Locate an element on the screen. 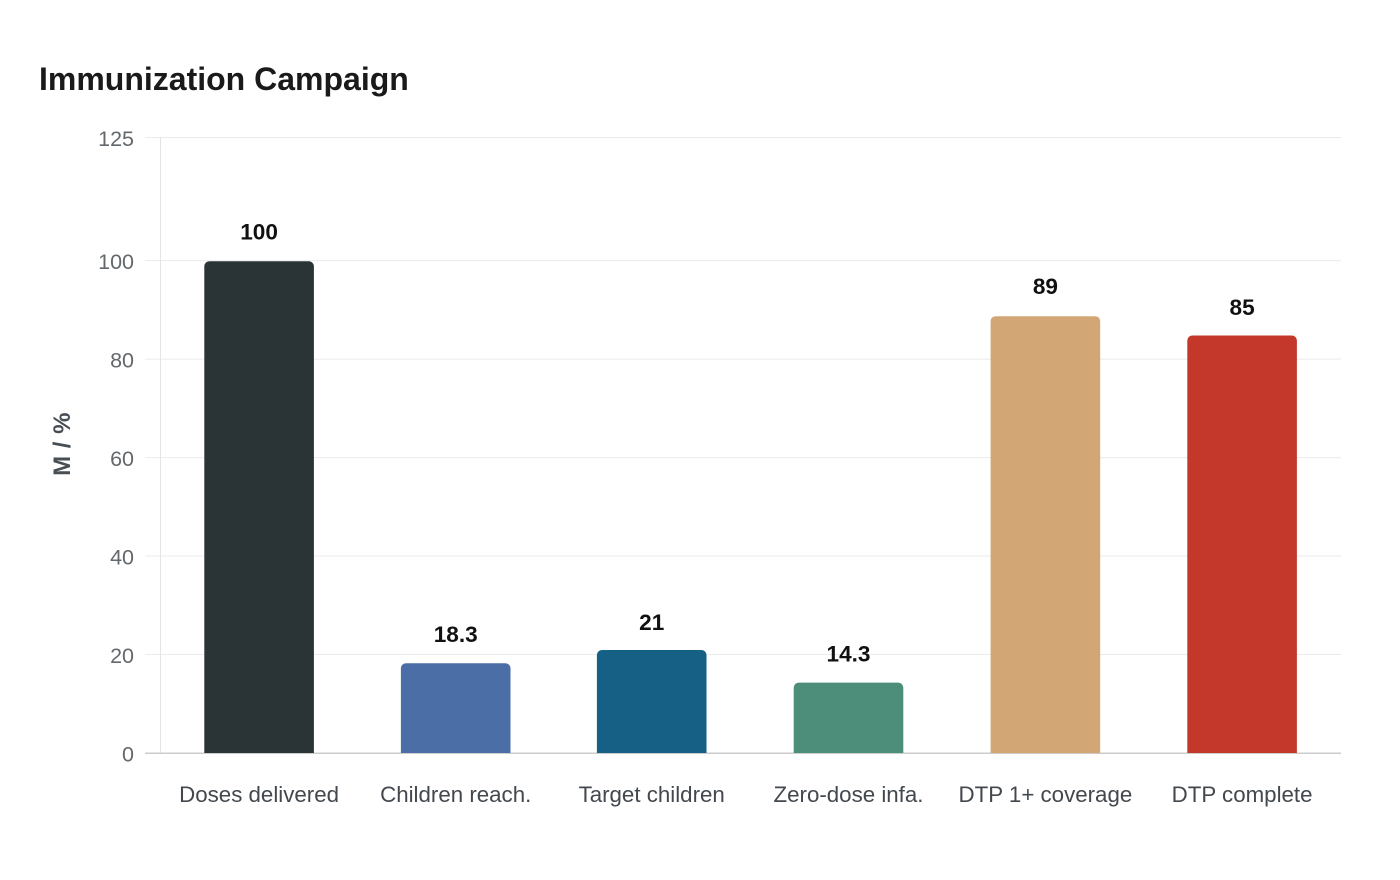 The width and height of the screenshot is (1400, 880). svg-text: 89 is located at coordinates (1045, 286).